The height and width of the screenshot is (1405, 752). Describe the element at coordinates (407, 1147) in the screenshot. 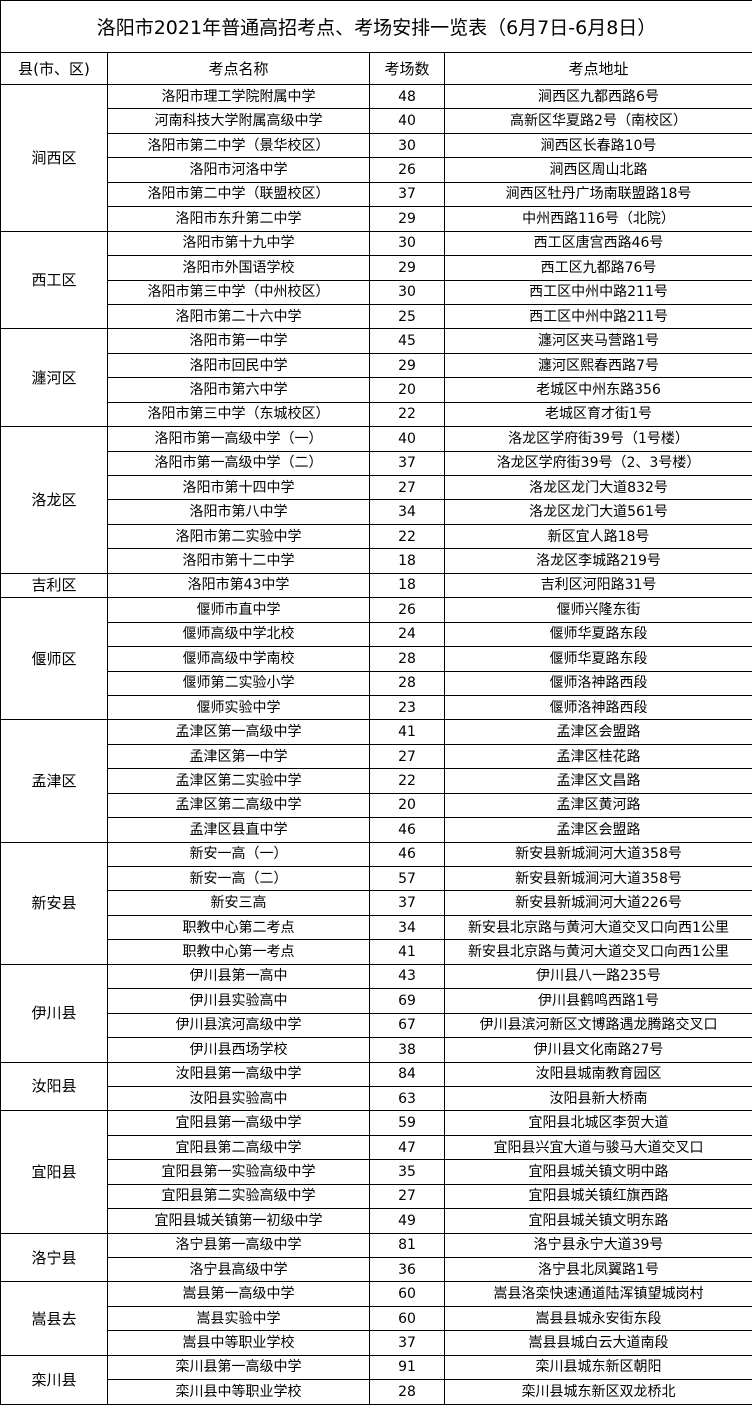

I see `room-count-cell: 47` at that location.